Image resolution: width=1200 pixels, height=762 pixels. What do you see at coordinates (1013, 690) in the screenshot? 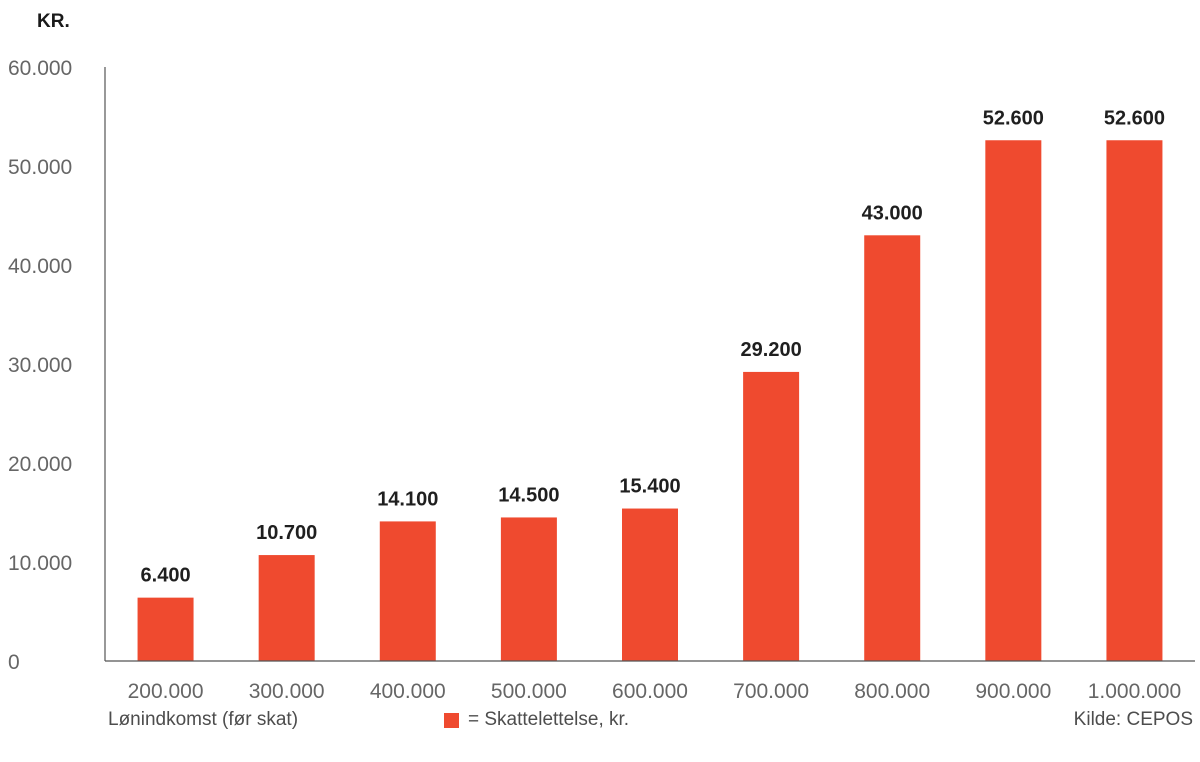
I see `x-tick-label: 900.000` at bounding box center [1013, 690].